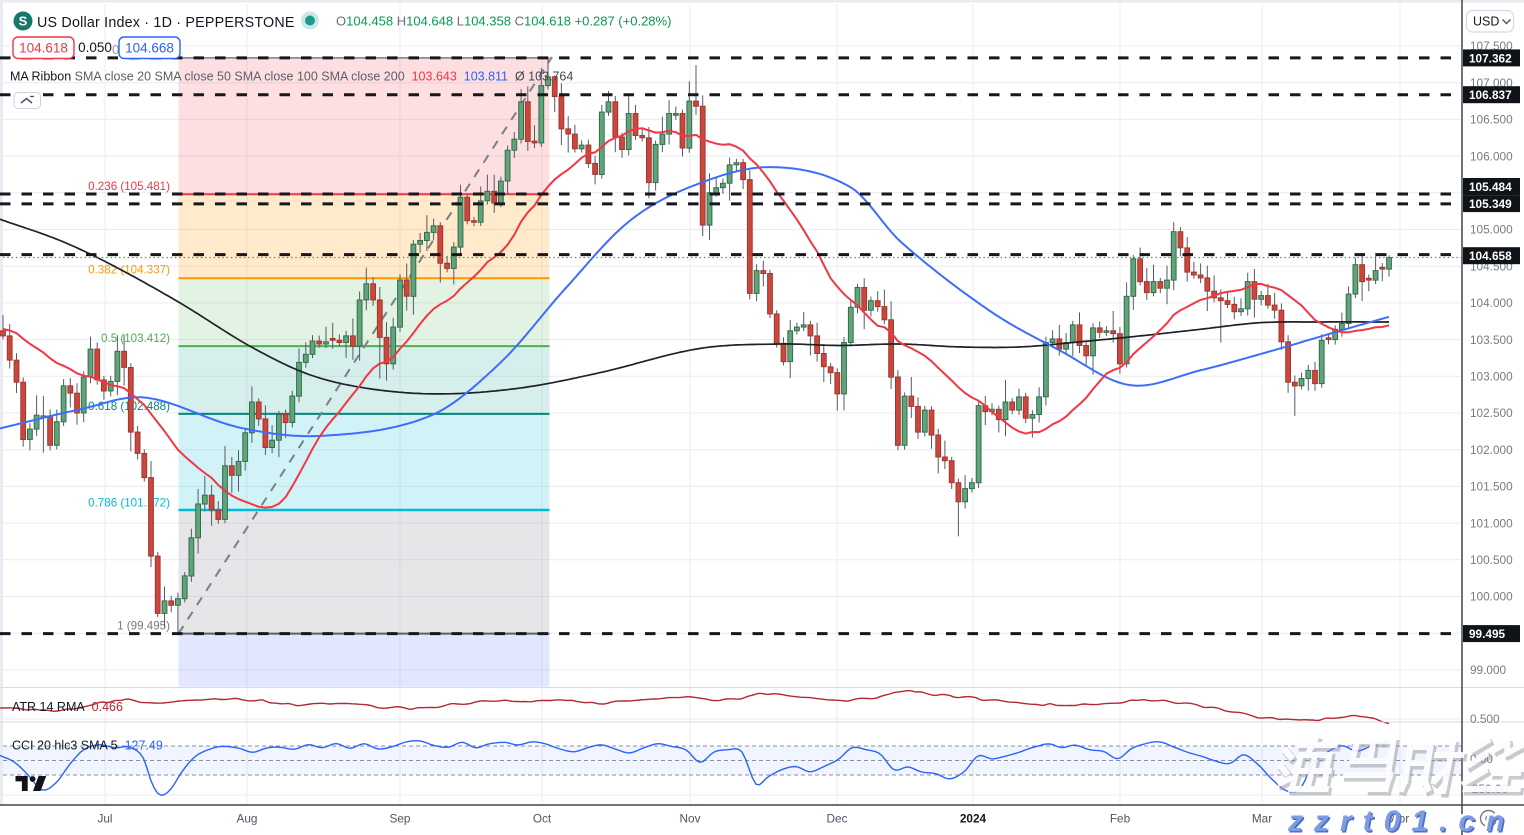 The image size is (1524, 835). Describe the element at coordinates (1491, 303) in the screenshot. I see `svg-text: 104.000` at that location.